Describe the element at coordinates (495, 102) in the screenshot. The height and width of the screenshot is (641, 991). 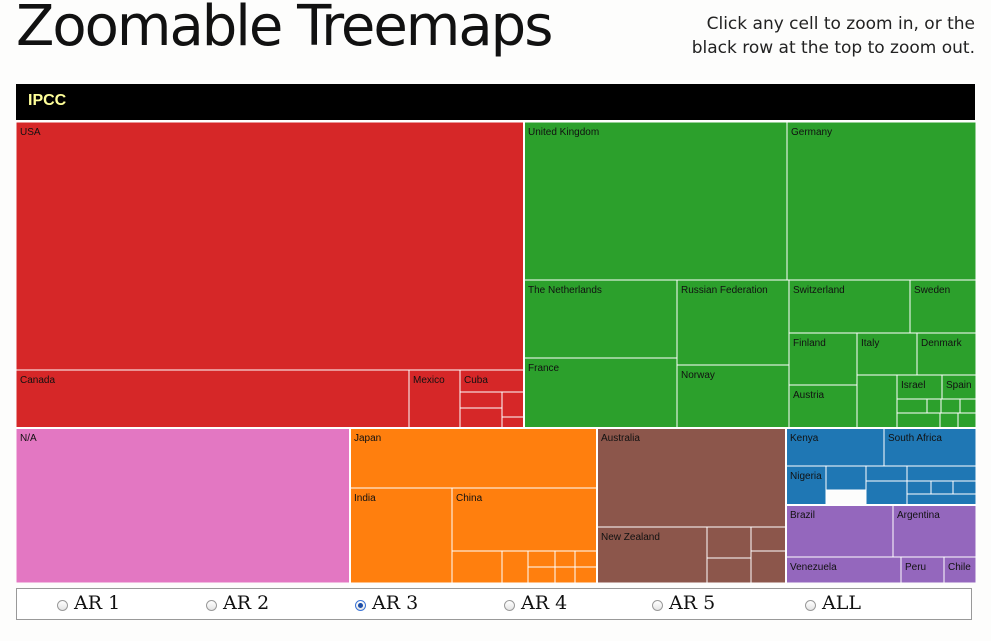
I see `zoom-out-breadcrumb: IPCC` at that location.